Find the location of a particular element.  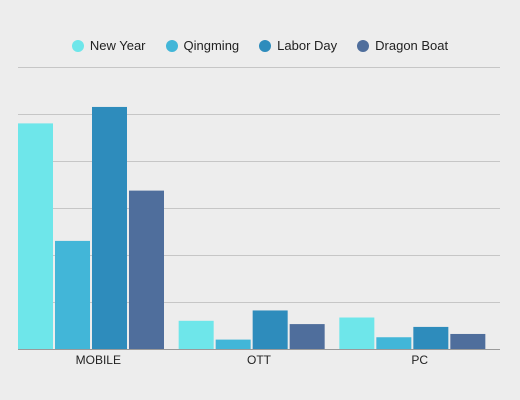

legend: New Year Qingming Labor Day Dragon Boat is located at coordinates (260, 45).